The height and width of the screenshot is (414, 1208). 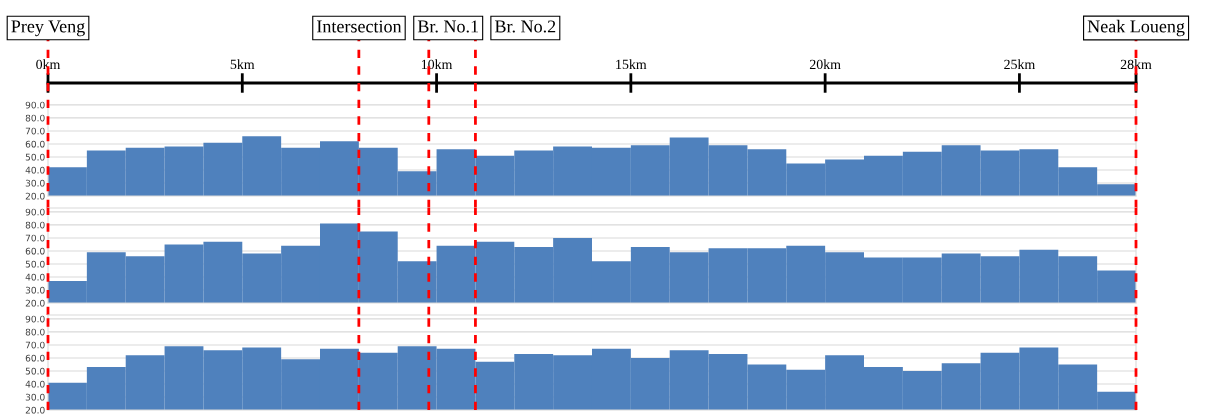 What do you see at coordinates (1020, 64) in the screenshot?
I see `x-tick-label: 25km` at bounding box center [1020, 64].